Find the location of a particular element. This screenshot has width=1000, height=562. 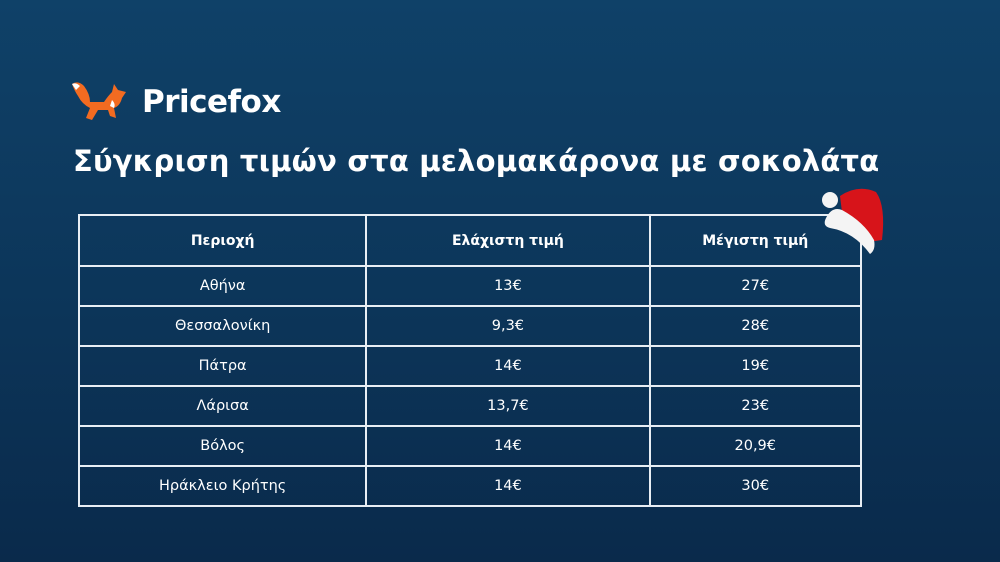

region-cell: Θεσσαλονίκη is located at coordinates (222, 326).